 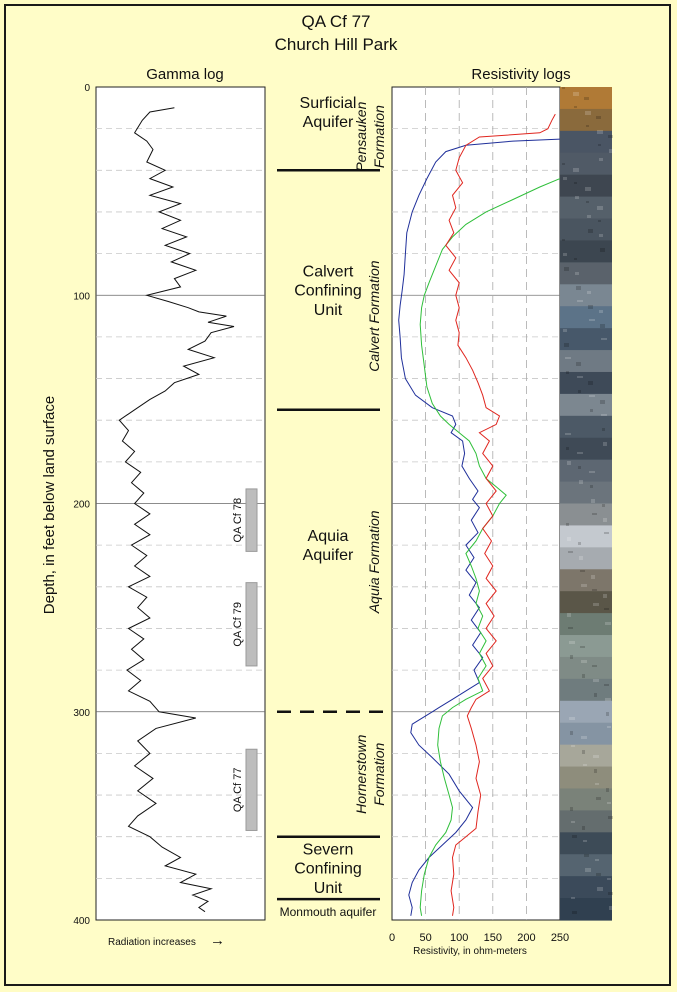 I want to click on formation-label: Aquia Formation, so click(x=374, y=562).